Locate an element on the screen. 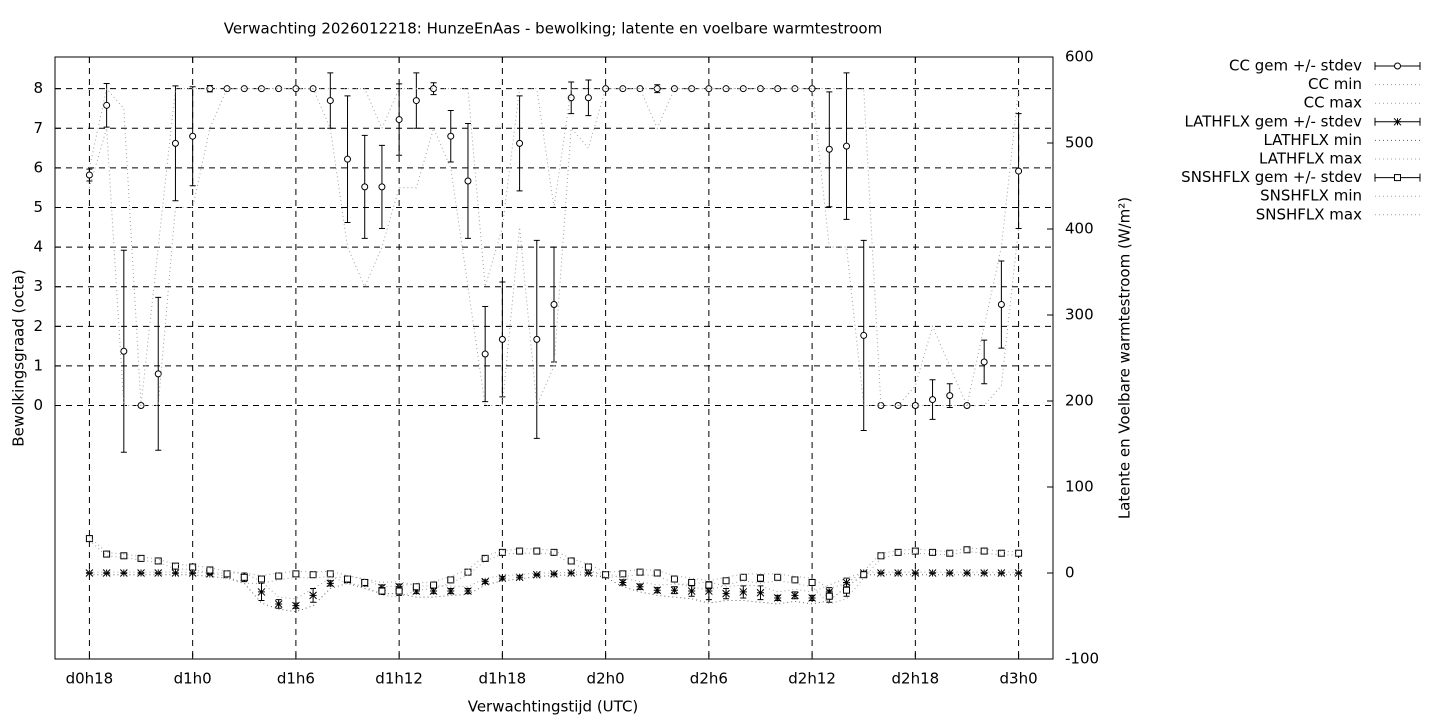 The height and width of the screenshot is (720, 1440). y-tick-label: 8 is located at coordinates (38, 88).